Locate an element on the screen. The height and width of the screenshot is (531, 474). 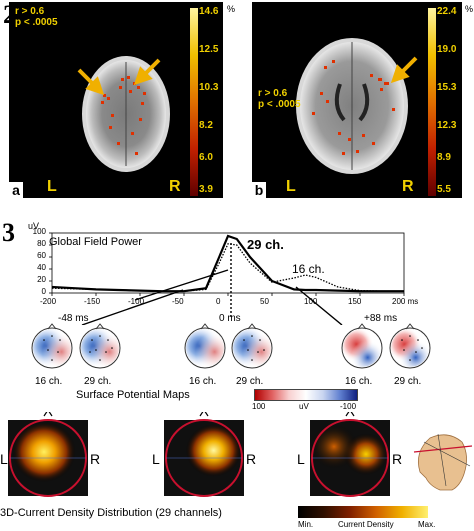
panel-letter: b is located at coordinates (259, 190).